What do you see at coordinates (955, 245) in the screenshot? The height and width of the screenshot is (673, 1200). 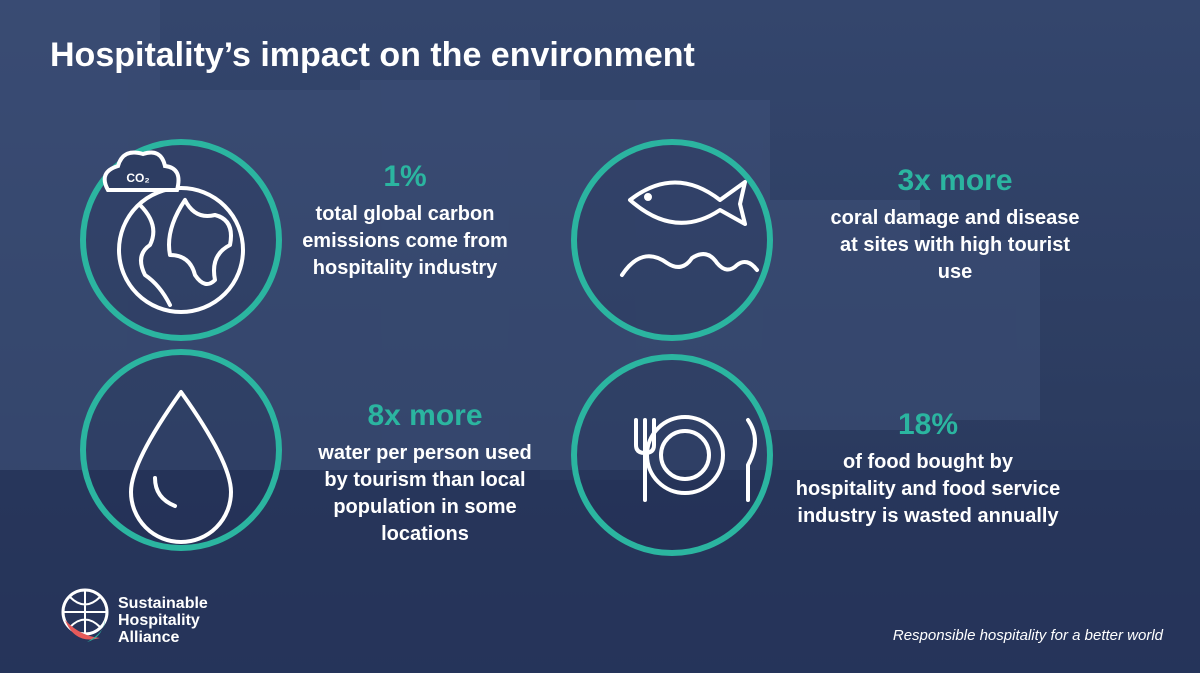 I see `stat-description: at sites with high tourist` at bounding box center [955, 245].